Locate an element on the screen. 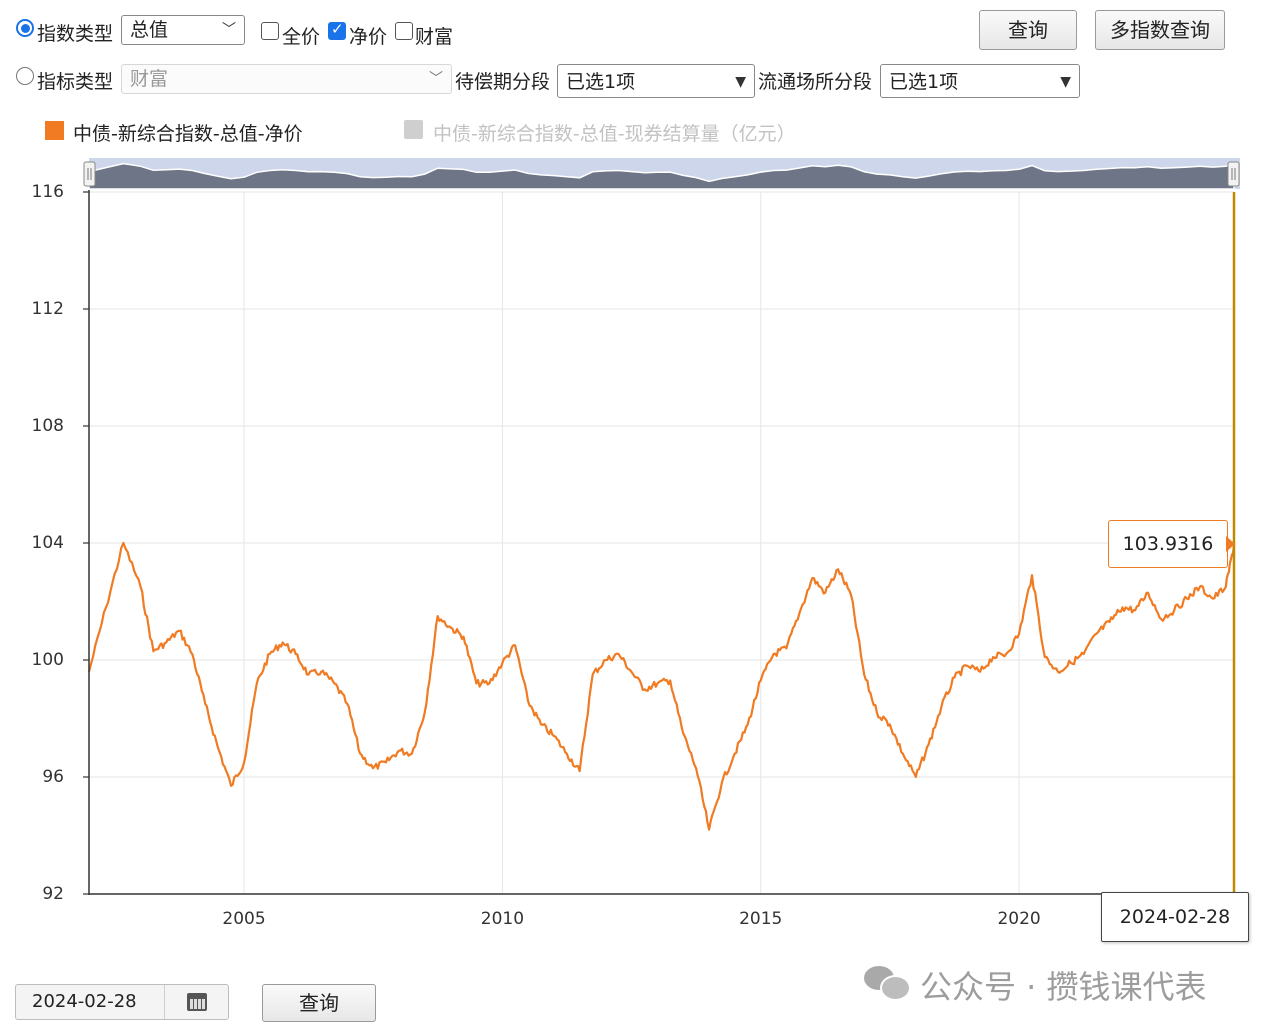 The image size is (1280, 1032). indicator-type-label: 指标类型 is located at coordinates (75, 82).